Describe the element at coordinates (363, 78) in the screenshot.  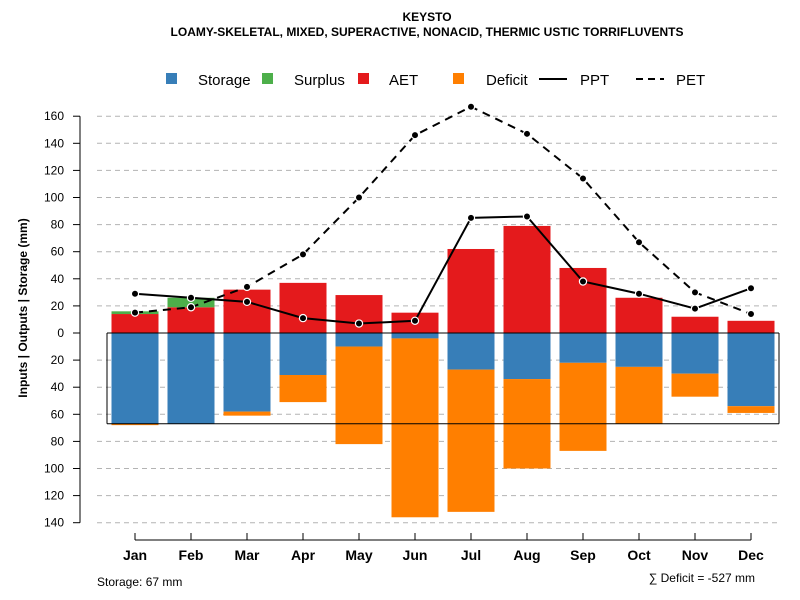
I see `legend-swatch-aet` at that location.